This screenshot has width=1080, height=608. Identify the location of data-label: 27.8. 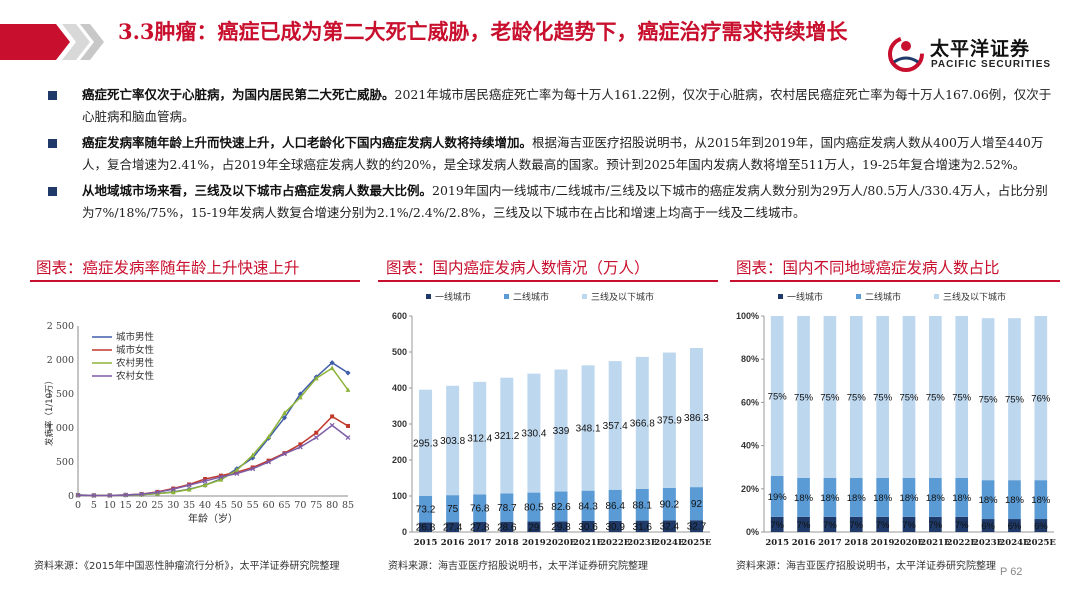
(480, 527).